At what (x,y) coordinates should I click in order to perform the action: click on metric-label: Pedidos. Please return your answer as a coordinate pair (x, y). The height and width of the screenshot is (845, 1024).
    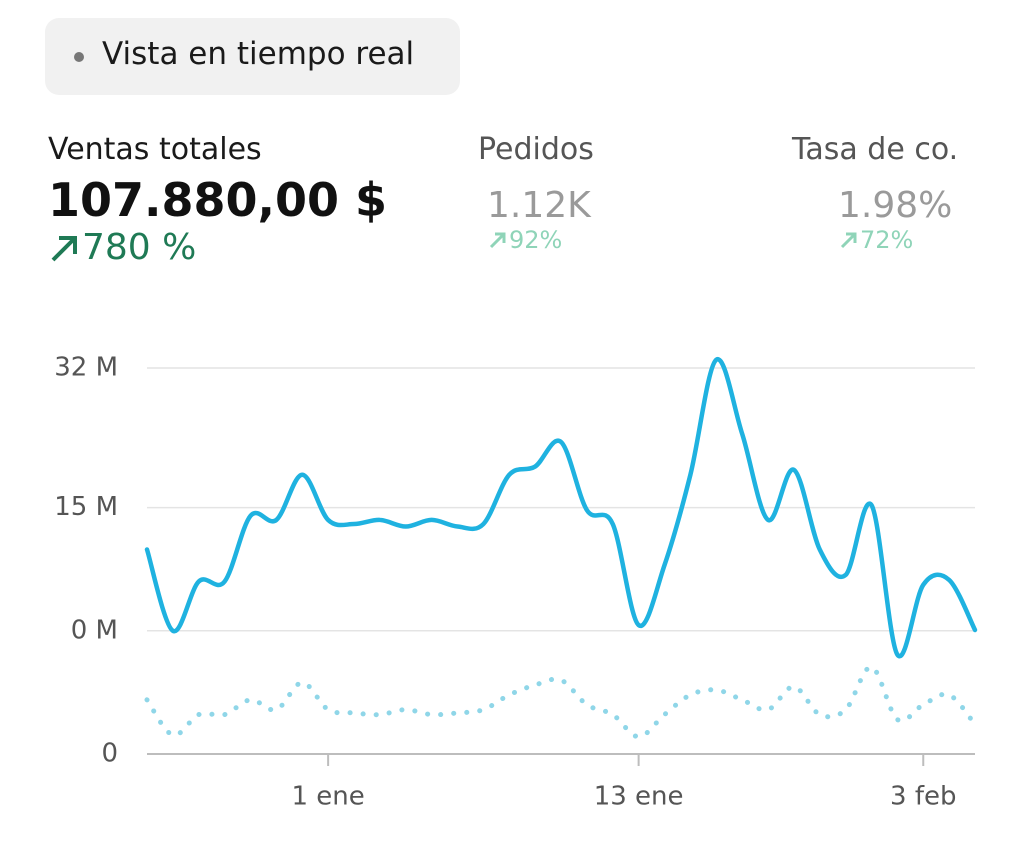
    Looking at the image, I should click on (536, 149).